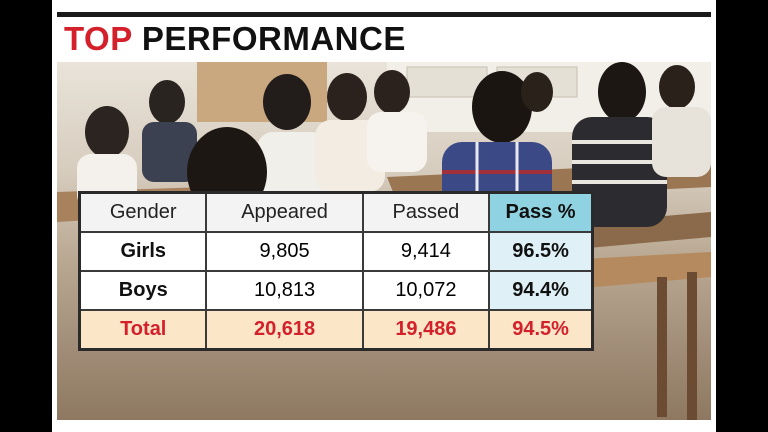 The image size is (768, 432). Describe the element at coordinates (541, 290) in the screenshot. I see `row-pass-pct: 94.4%` at that location.